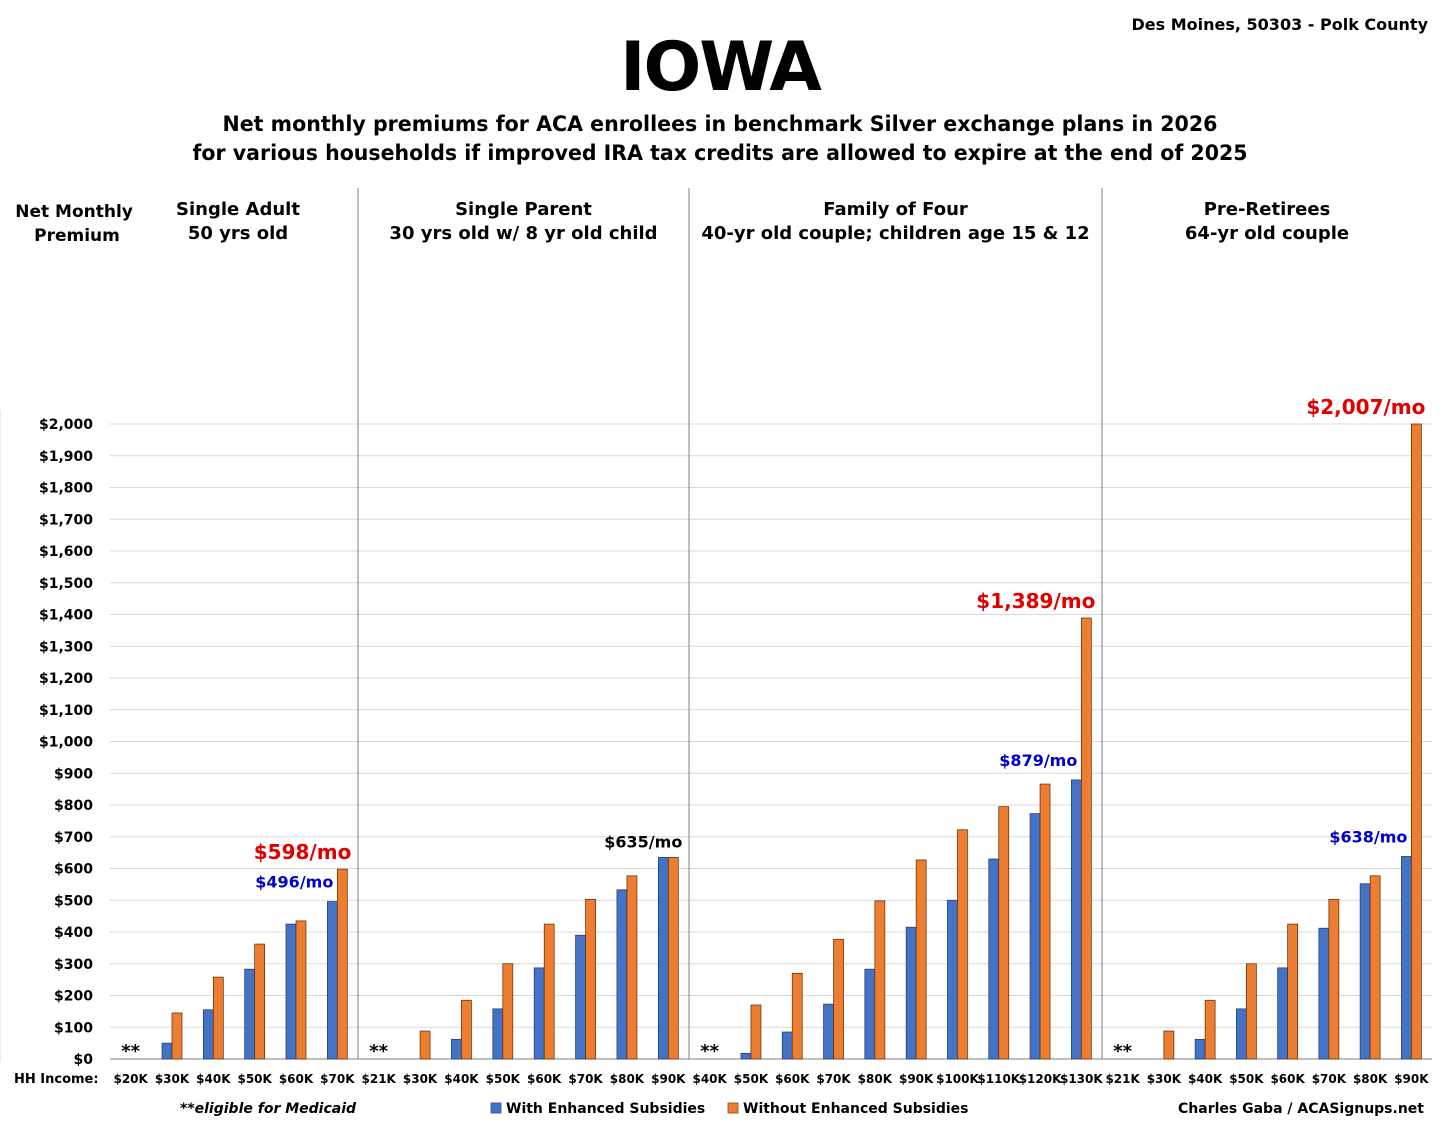 The image size is (1441, 1130). Describe the element at coordinates (66, 647) in the screenshot. I see `y-tick-label: $1,300` at that location.